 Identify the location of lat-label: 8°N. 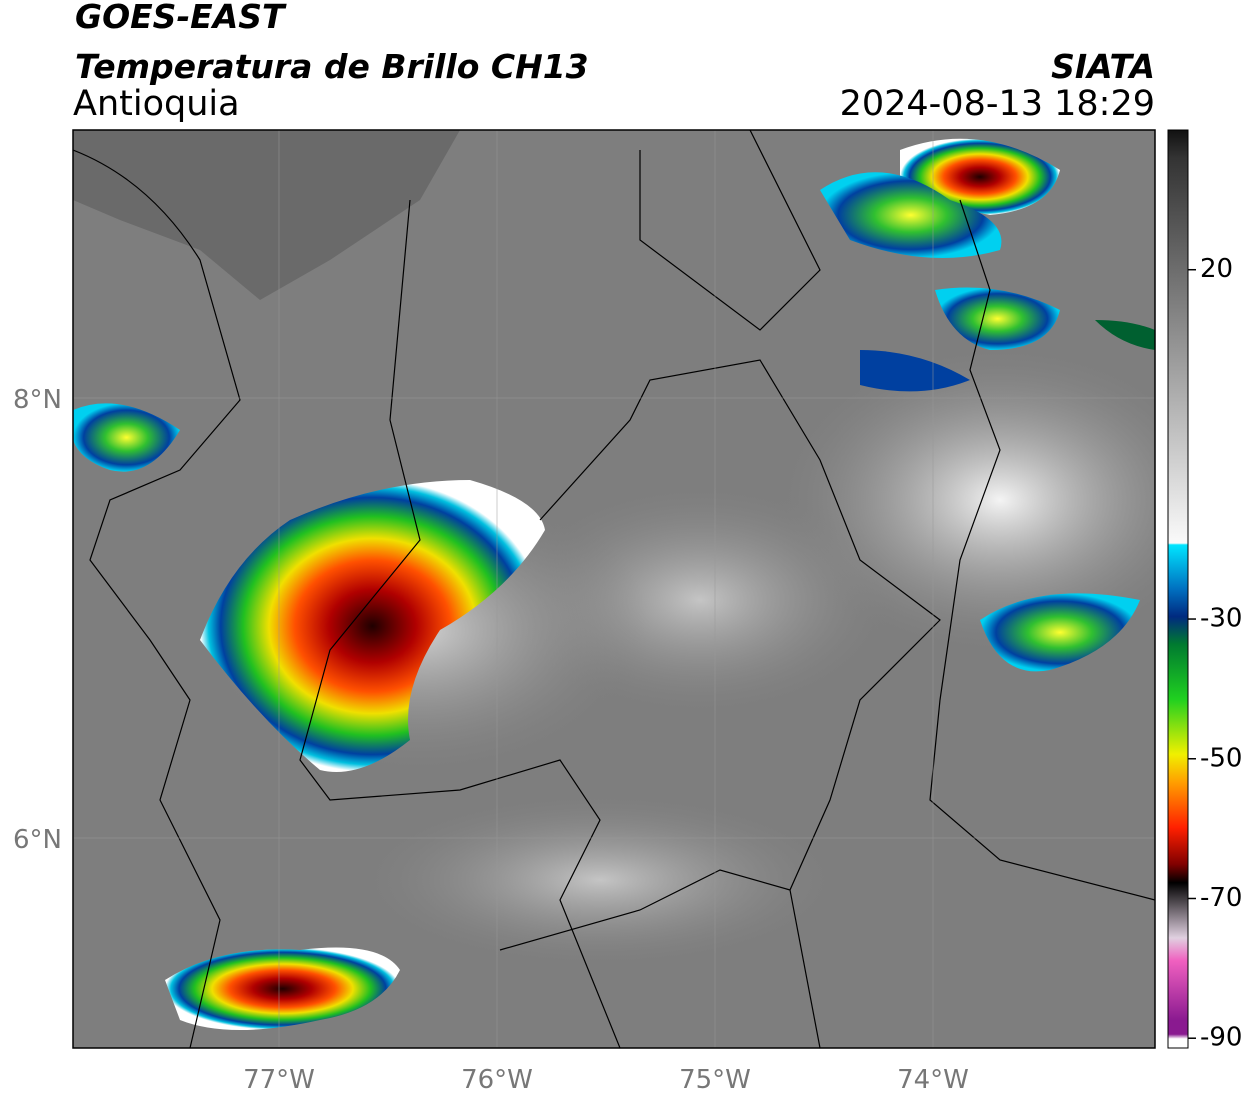
(37, 400).